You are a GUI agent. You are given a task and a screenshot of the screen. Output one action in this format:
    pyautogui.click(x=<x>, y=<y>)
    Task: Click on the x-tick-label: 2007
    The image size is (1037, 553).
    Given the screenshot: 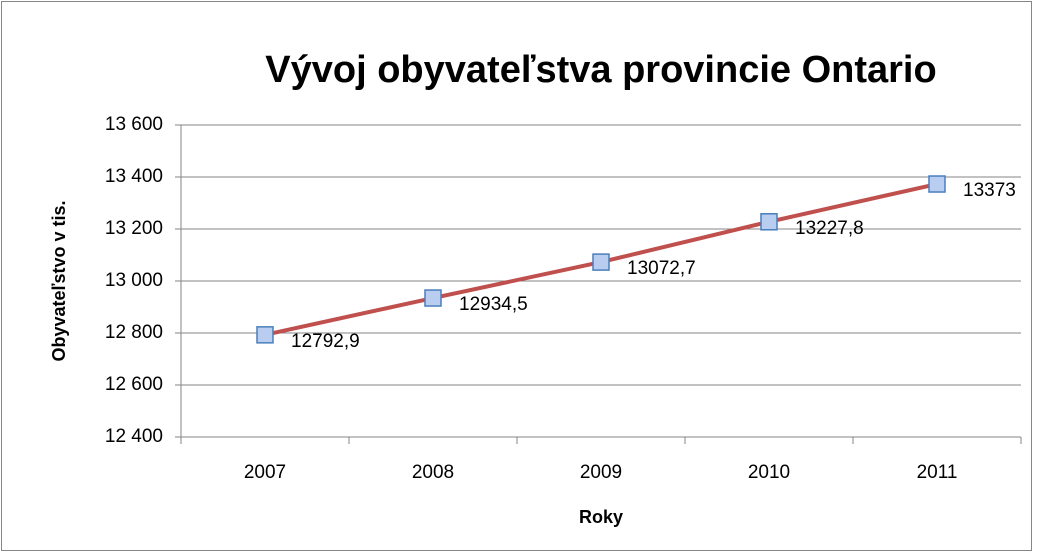 What is the action you would take?
    pyautogui.click(x=265, y=472)
    